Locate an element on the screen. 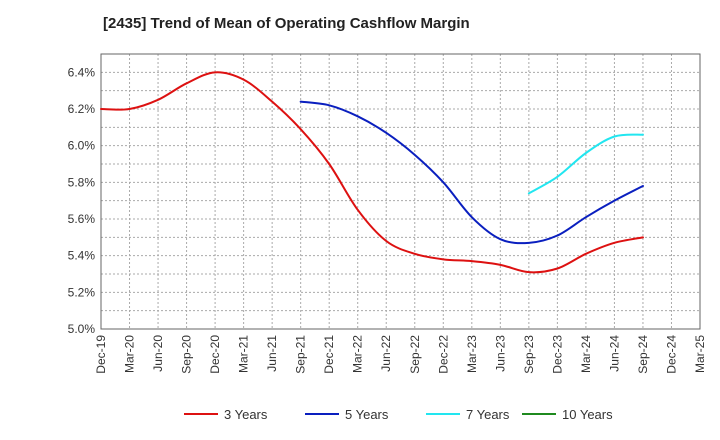  x-tick-label: Dec-21 is located at coordinates (329, 354).